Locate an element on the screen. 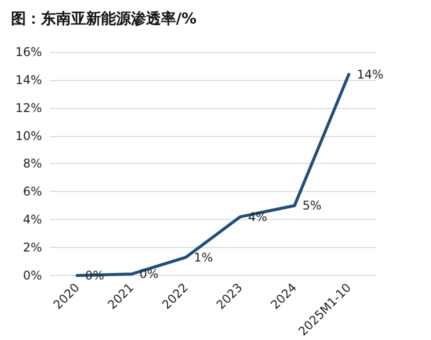 Image resolution: width=431 pixels, height=340 pixels. y-tick-label: 6% is located at coordinates (32, 191).